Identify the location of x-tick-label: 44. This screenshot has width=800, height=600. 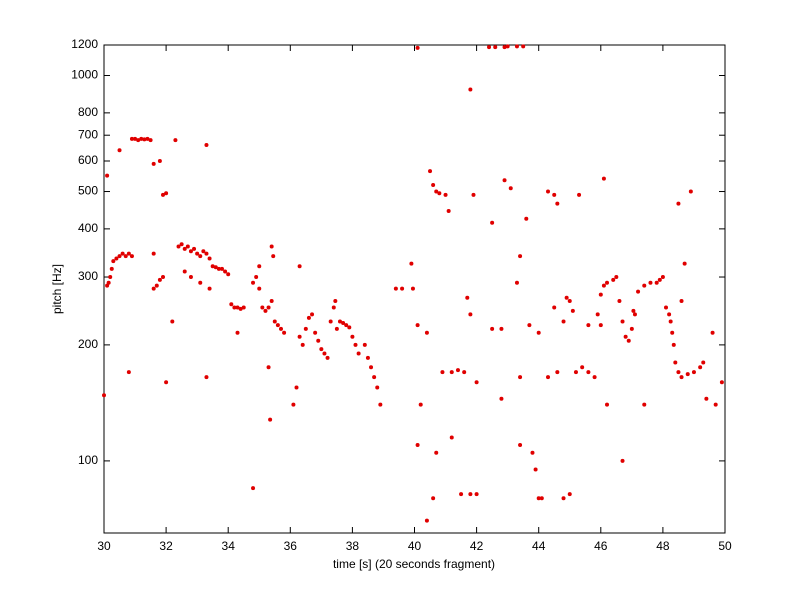
(539, 546).